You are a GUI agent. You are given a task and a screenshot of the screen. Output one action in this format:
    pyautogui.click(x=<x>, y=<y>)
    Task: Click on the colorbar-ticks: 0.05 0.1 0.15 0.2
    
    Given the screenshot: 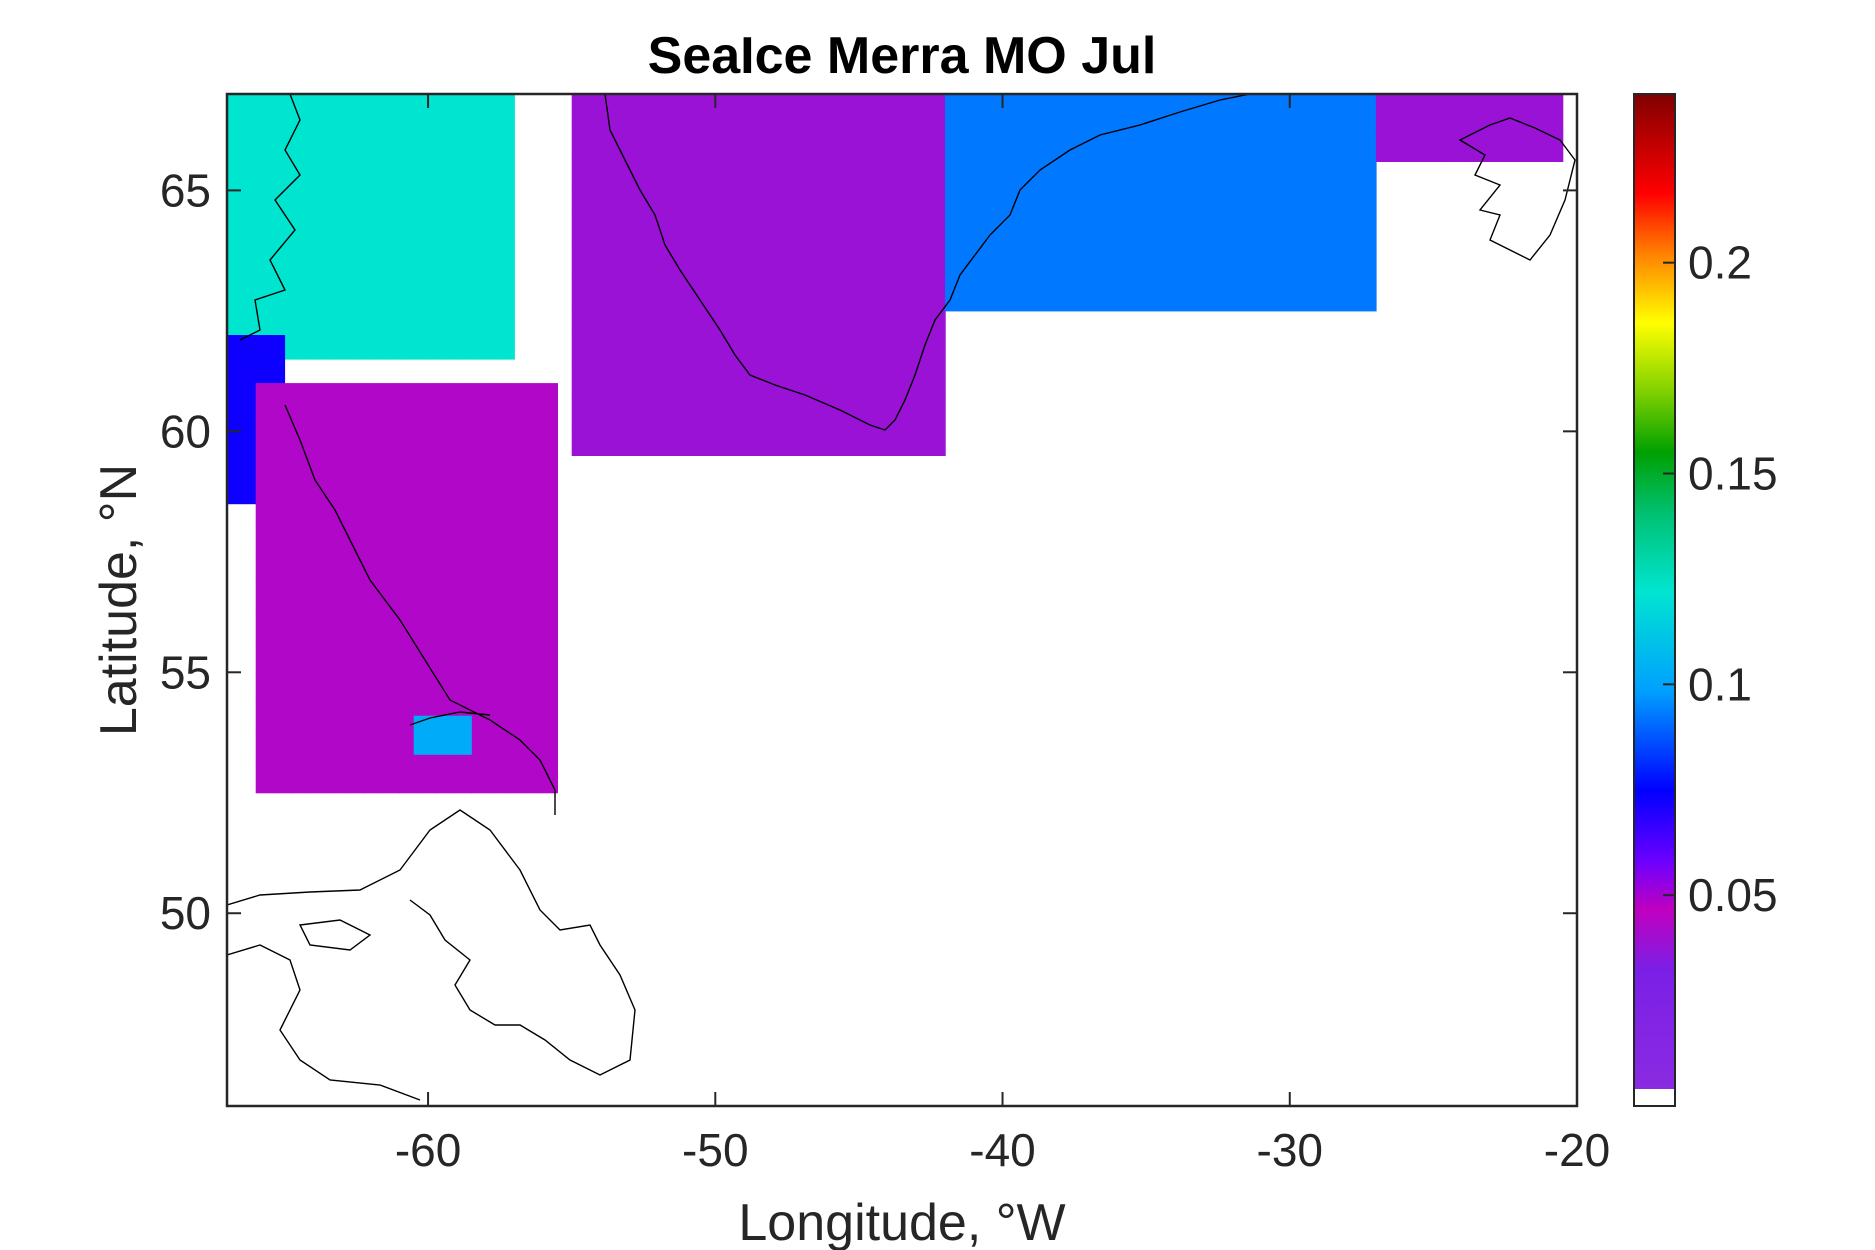 What is the action you would take?
    pyautogui.click(x=1720, y=579)
    